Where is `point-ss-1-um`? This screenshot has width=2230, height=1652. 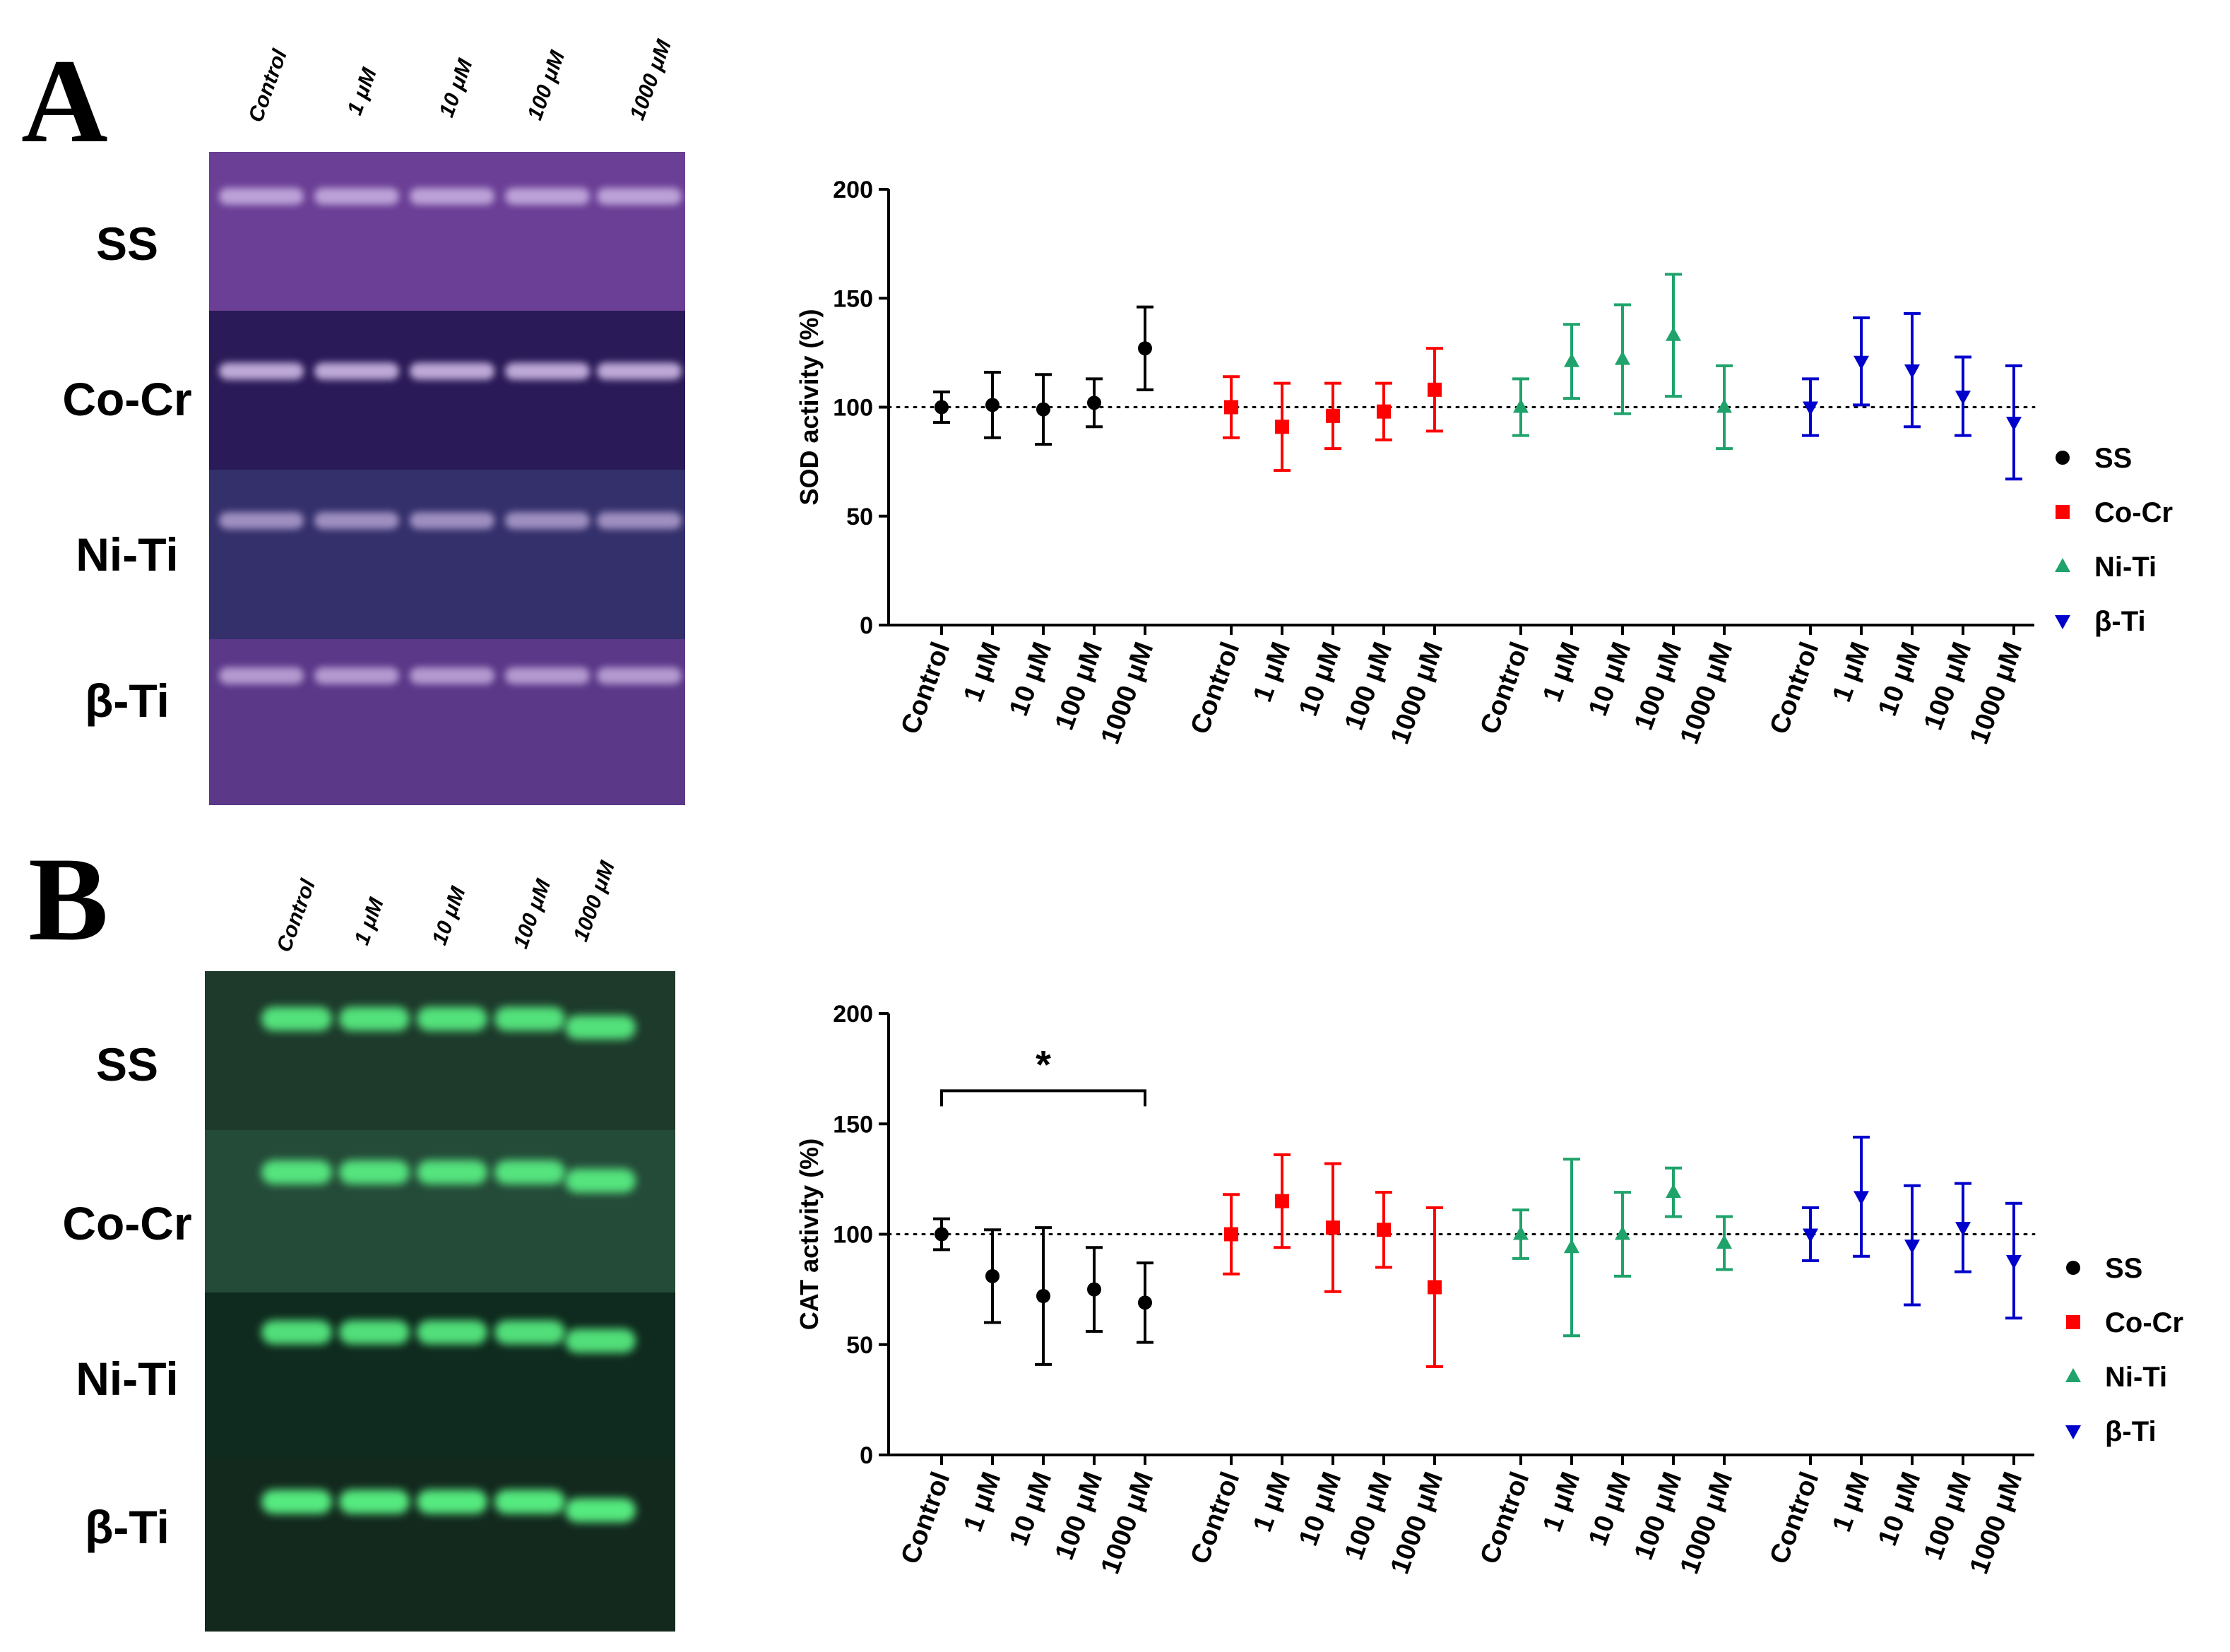 point-ss-1-um is located at coordinates (992, 405).